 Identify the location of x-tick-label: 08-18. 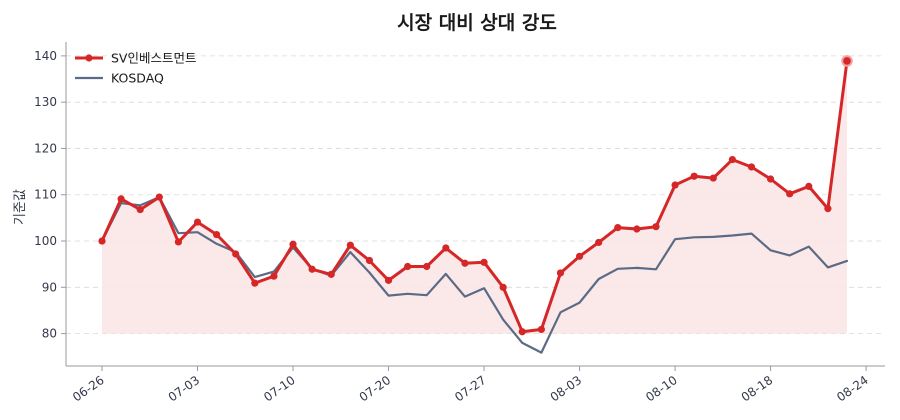
(757, 388).